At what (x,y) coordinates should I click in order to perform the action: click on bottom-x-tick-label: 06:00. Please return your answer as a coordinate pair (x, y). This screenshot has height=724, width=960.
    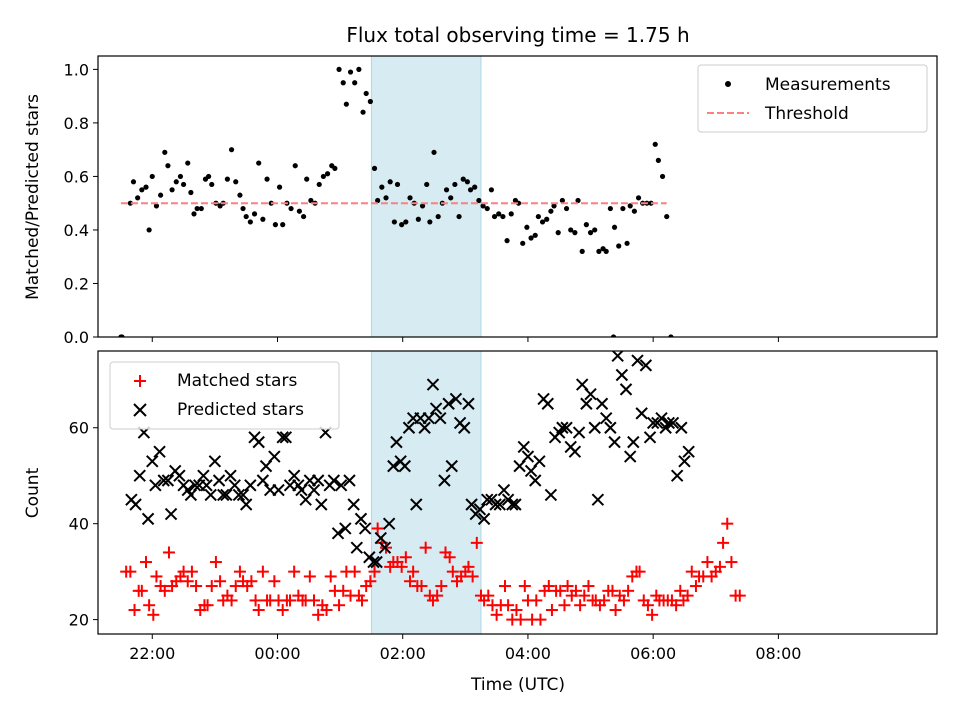
    Looking at the image, I should click on (653, 653).